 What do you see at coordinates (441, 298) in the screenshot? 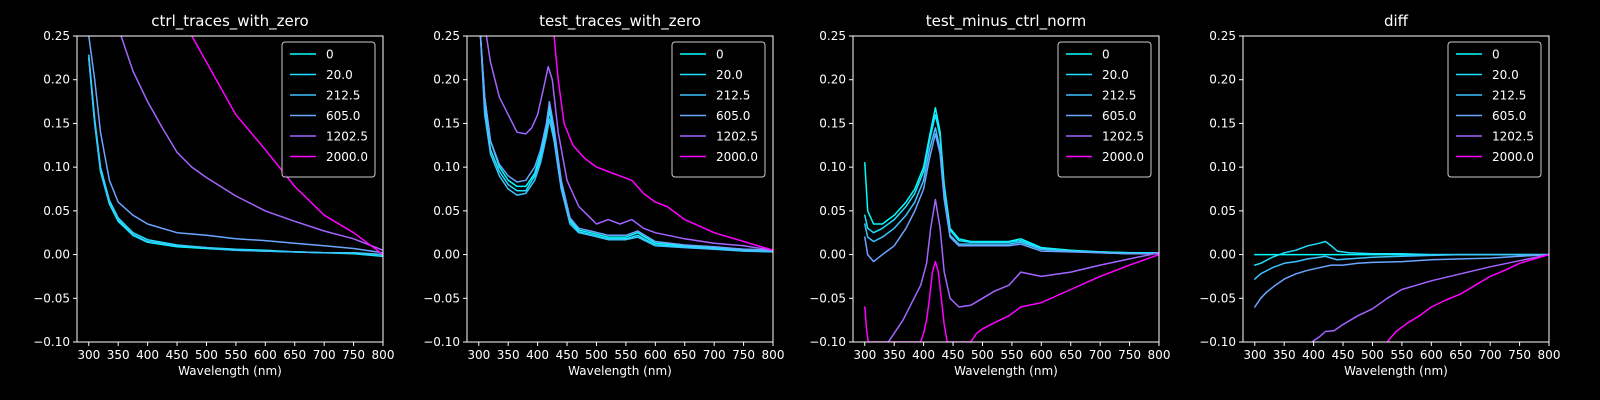
I see `y-tick-label: −0.05` at bounding box center [441, 298].